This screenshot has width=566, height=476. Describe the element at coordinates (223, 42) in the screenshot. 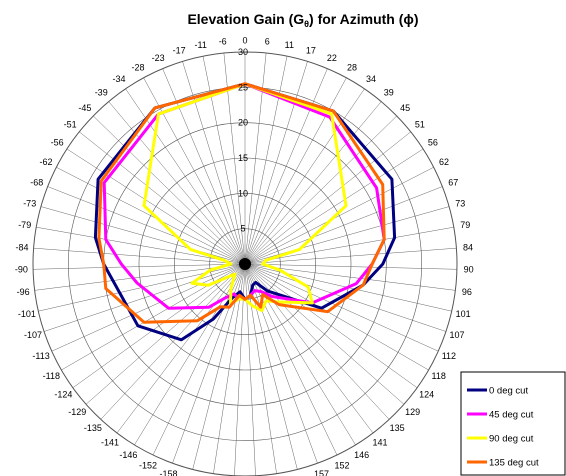

I see `angle-tick-label: -6` at that location.